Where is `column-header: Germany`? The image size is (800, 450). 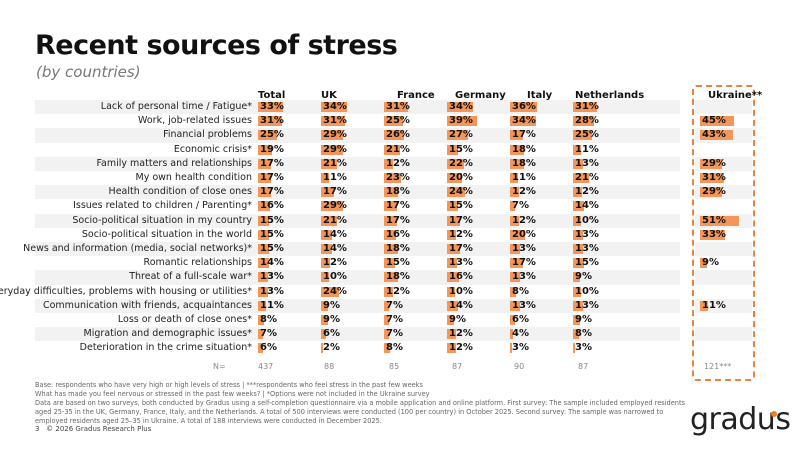
column-header: Germany is located at coordinates (480, 95).